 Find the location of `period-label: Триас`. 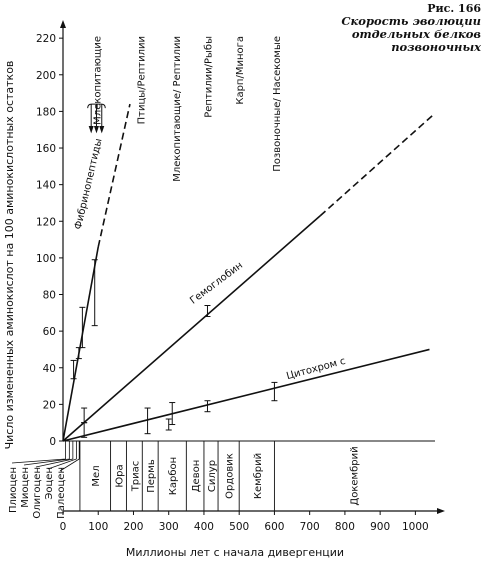

period-label: Триас is located at coordinates (135, 477).